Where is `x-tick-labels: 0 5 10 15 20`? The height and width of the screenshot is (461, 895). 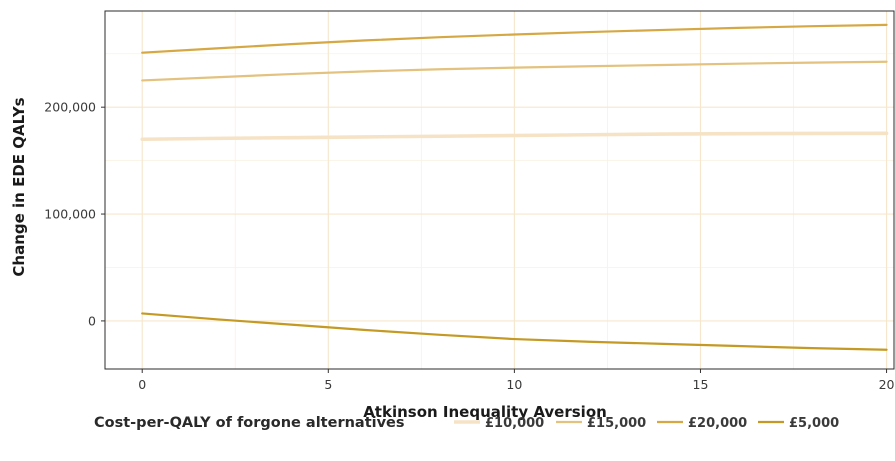
x-tick-labels: 0 5 10 15 20 is located at coordinates (516, 384).